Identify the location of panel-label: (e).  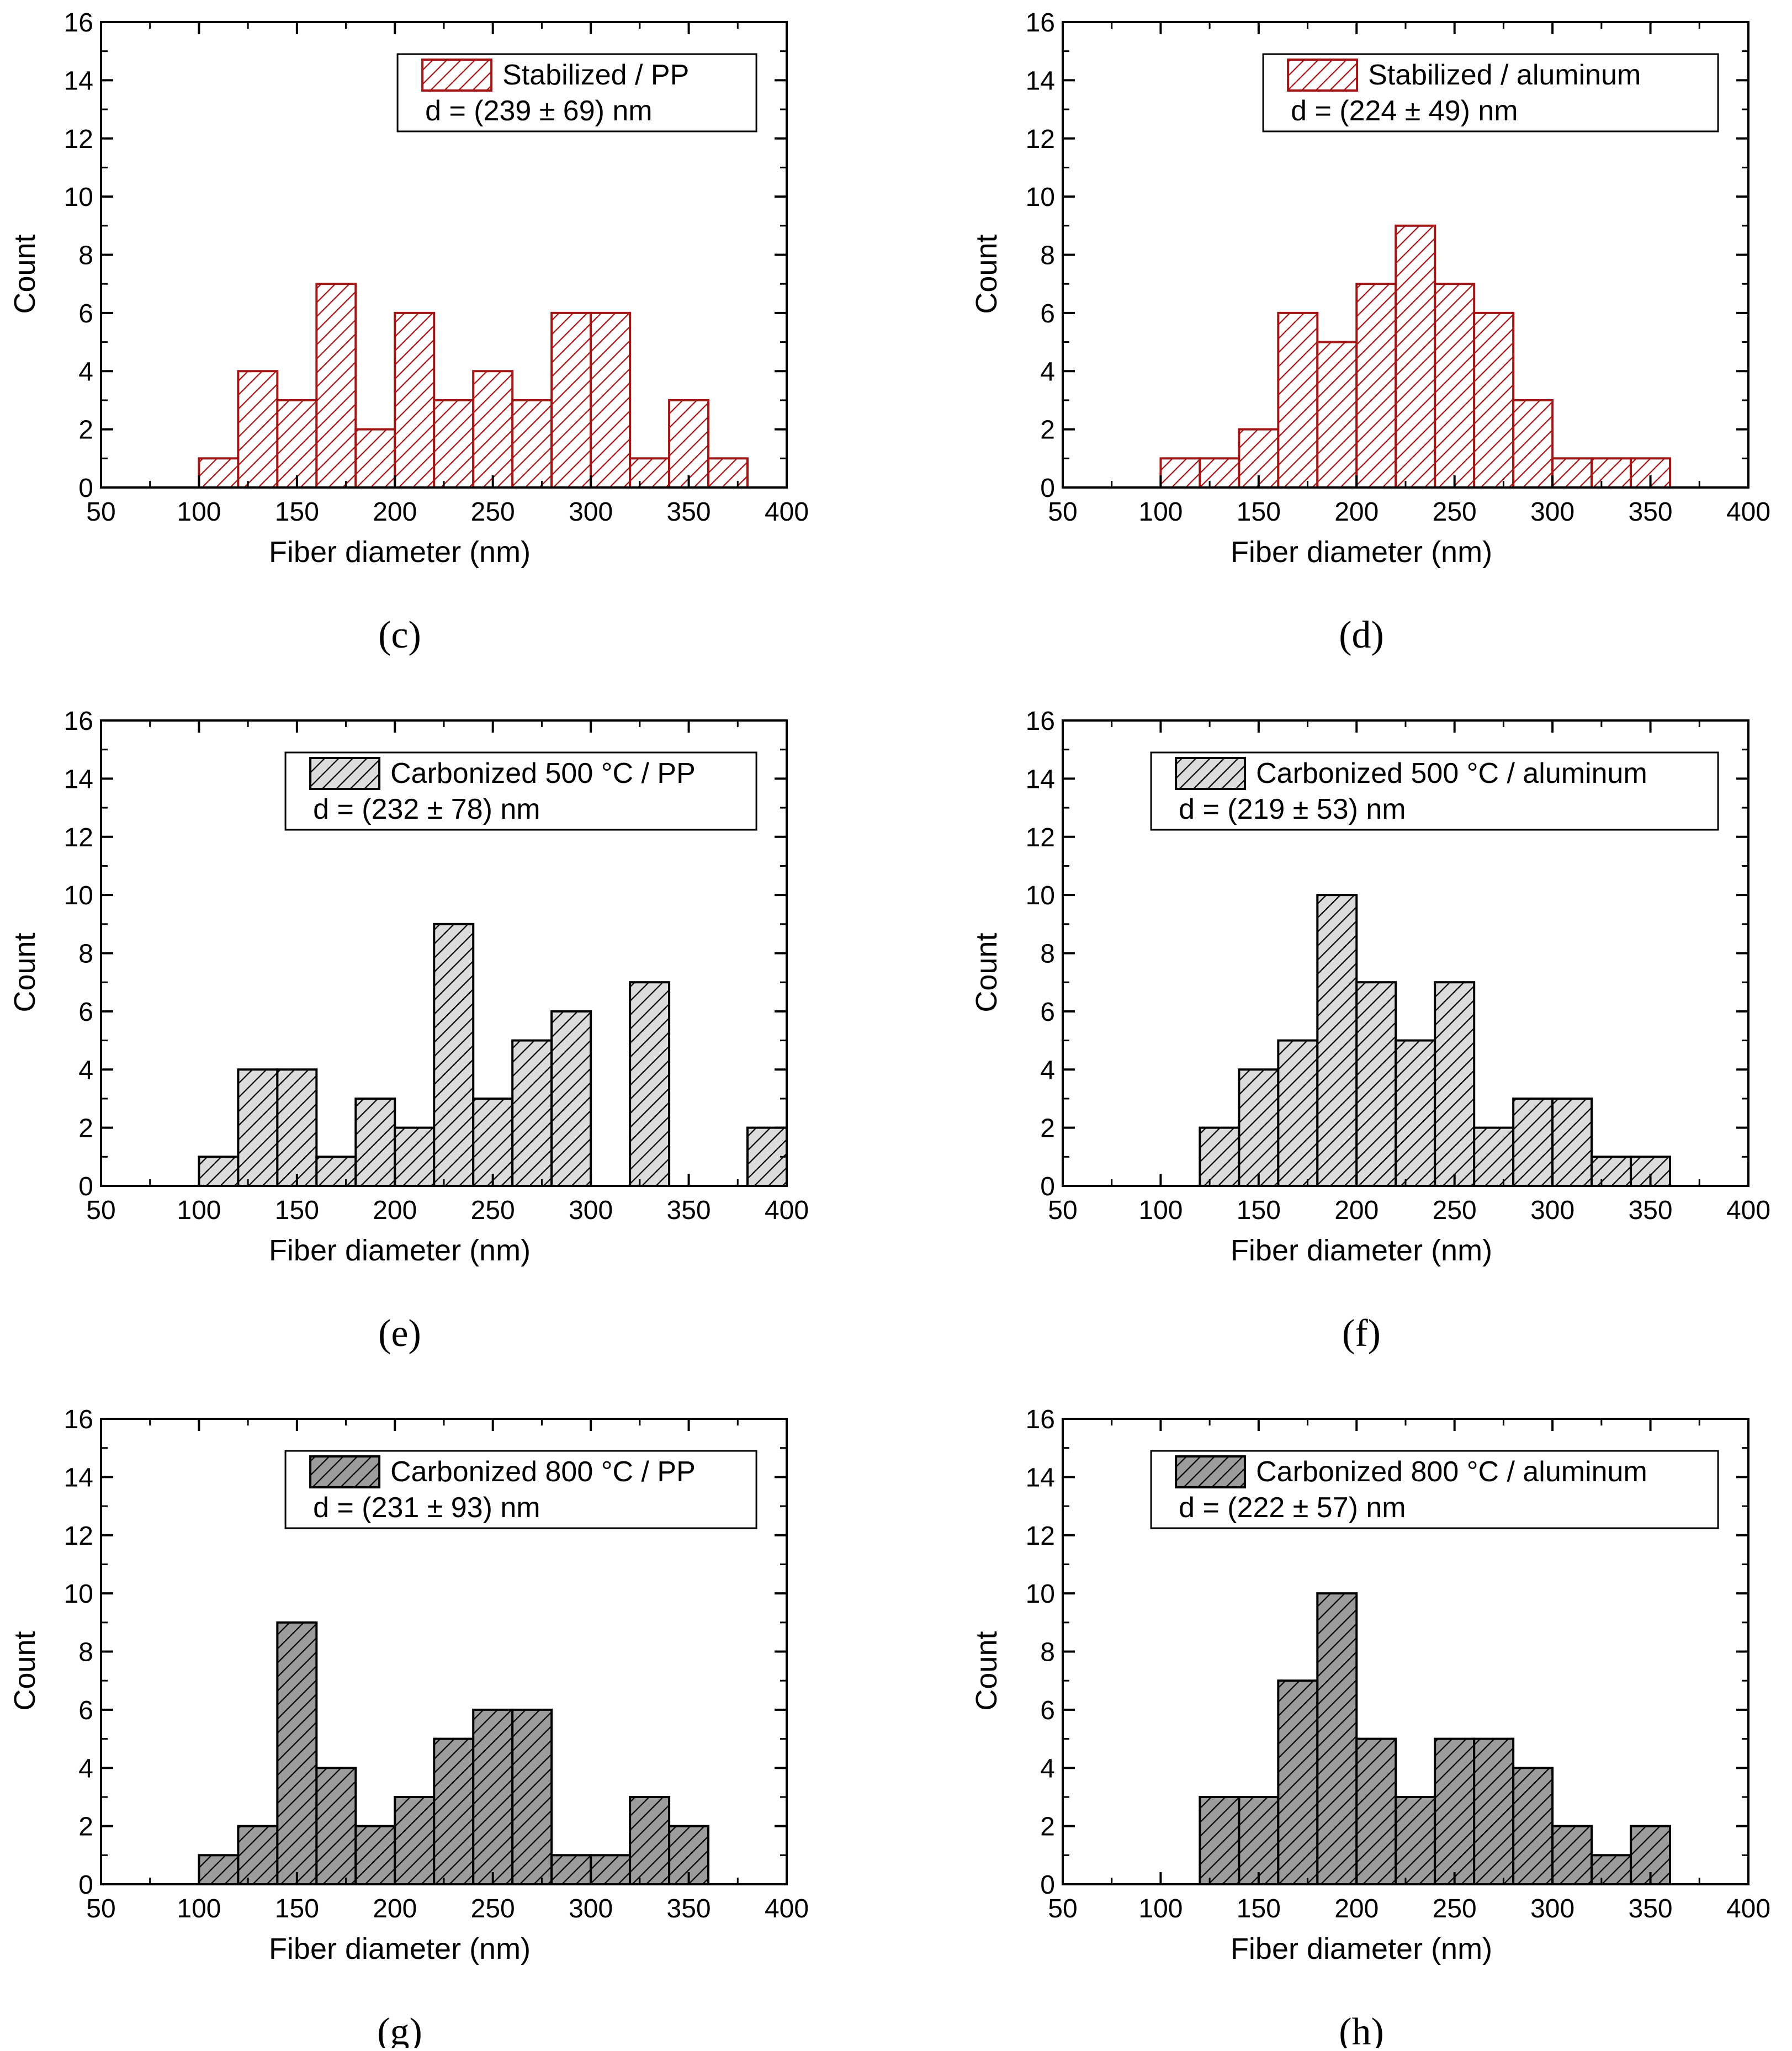
(399, 1333).